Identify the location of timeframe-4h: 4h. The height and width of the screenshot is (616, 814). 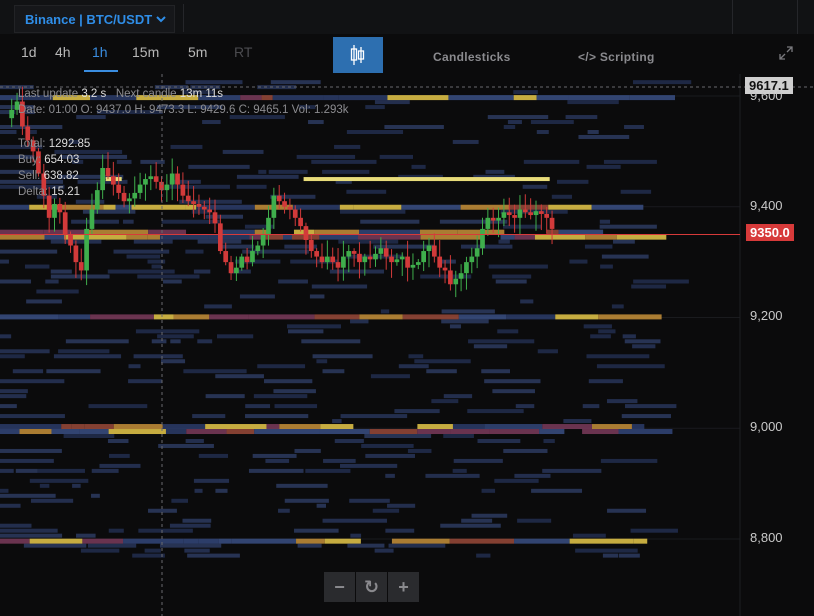
(63, 52).